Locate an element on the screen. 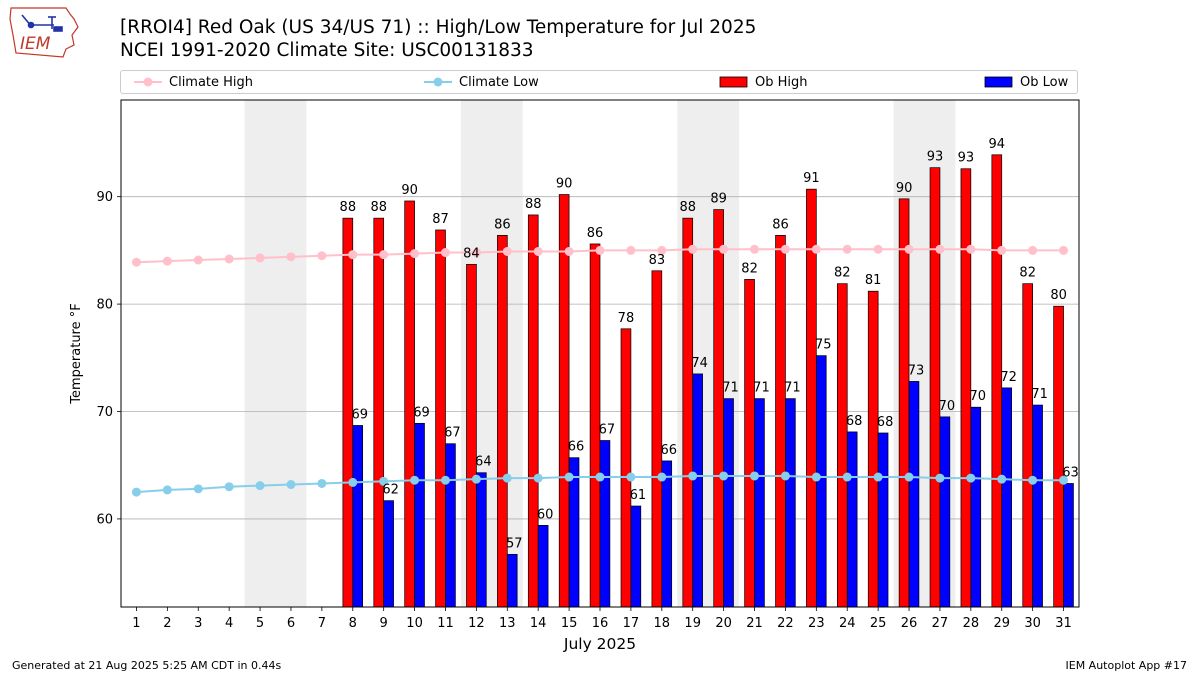 This screenshot has height=675, width=1200. ob-low-value-label: 62 is located at coordinates (390, 490).